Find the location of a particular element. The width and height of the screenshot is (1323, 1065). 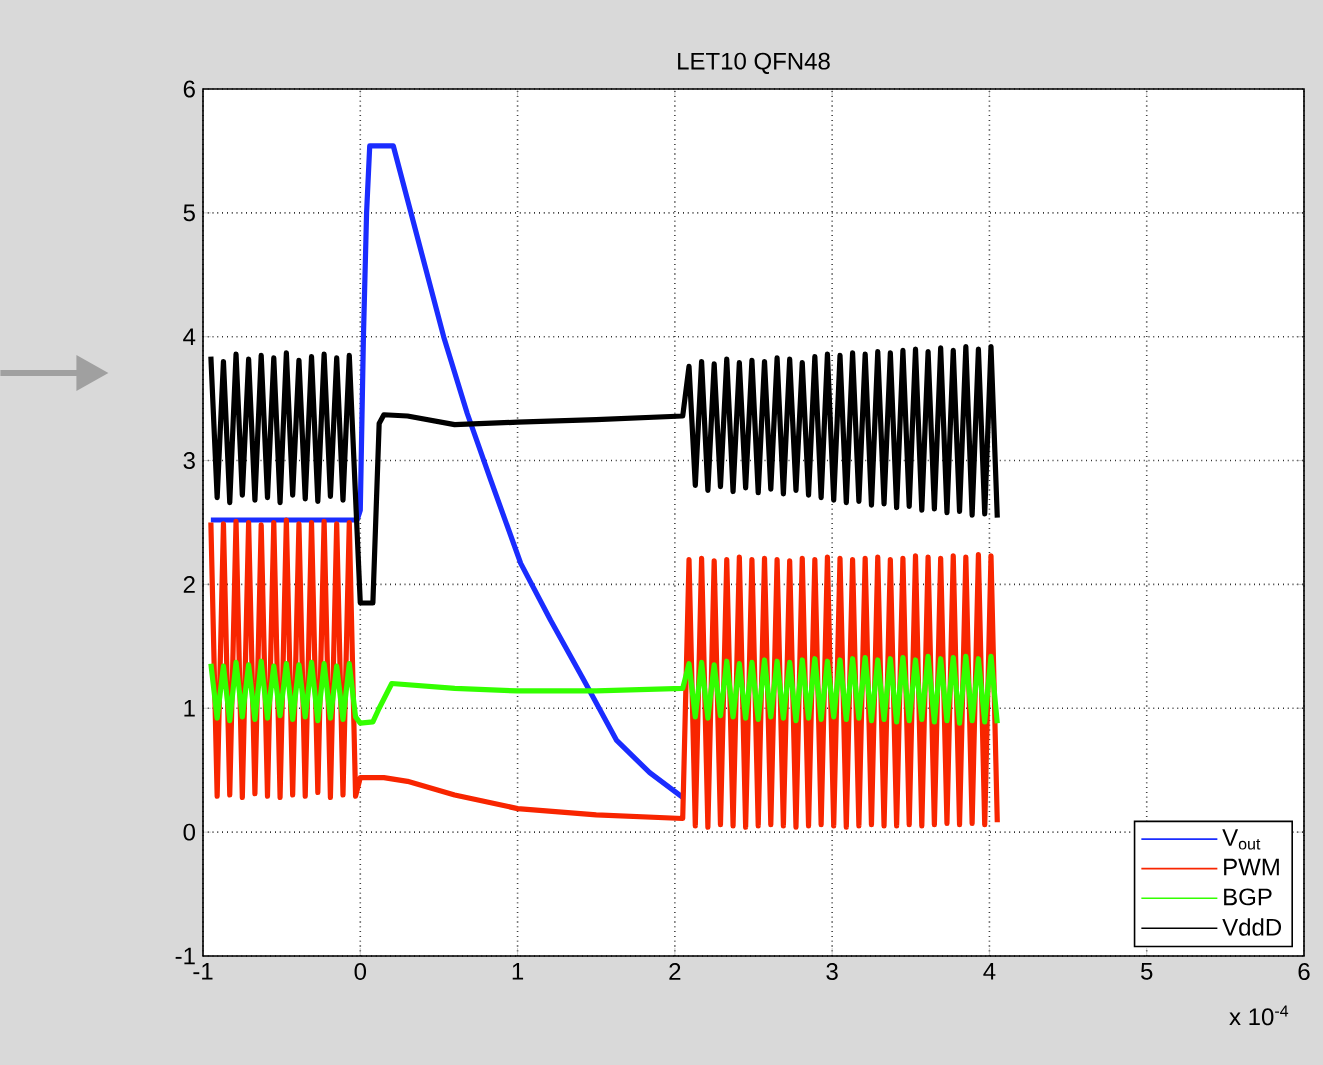

y-tick-label: 4 is located at coordinates (189, 336).